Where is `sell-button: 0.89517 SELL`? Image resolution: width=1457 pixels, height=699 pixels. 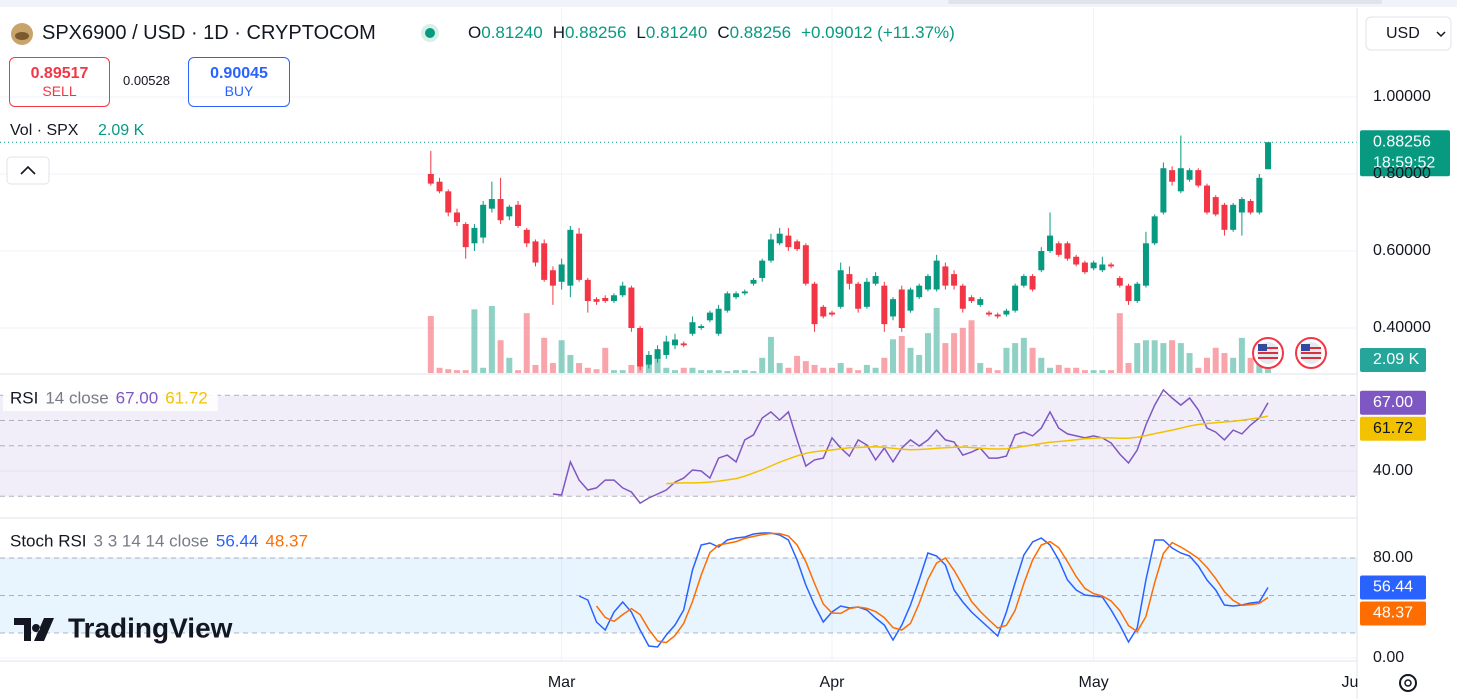
sell-button: 0.89517 SELL is located at coordinates (59, 82).